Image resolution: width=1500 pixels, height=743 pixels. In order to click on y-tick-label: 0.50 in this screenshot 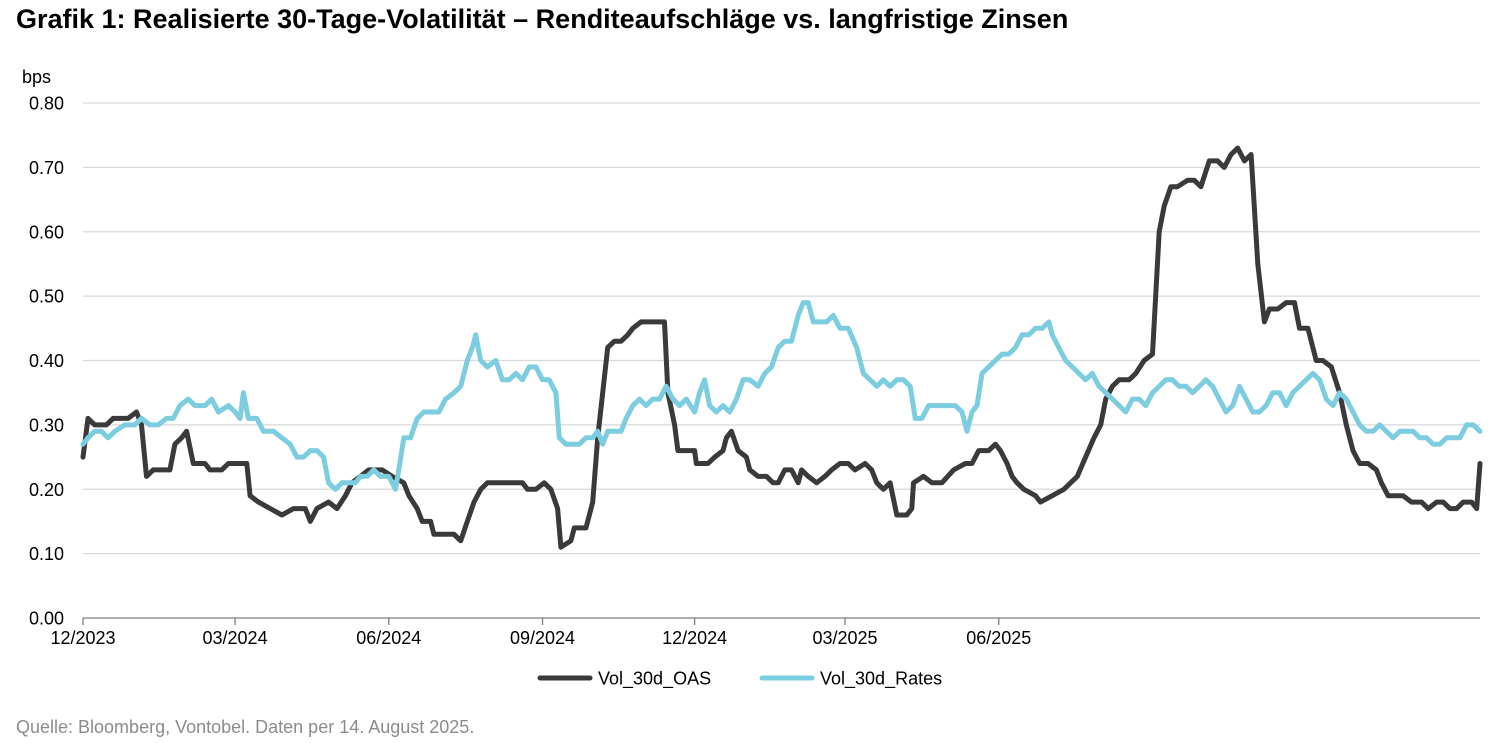, I will do `click(46, 297)`.